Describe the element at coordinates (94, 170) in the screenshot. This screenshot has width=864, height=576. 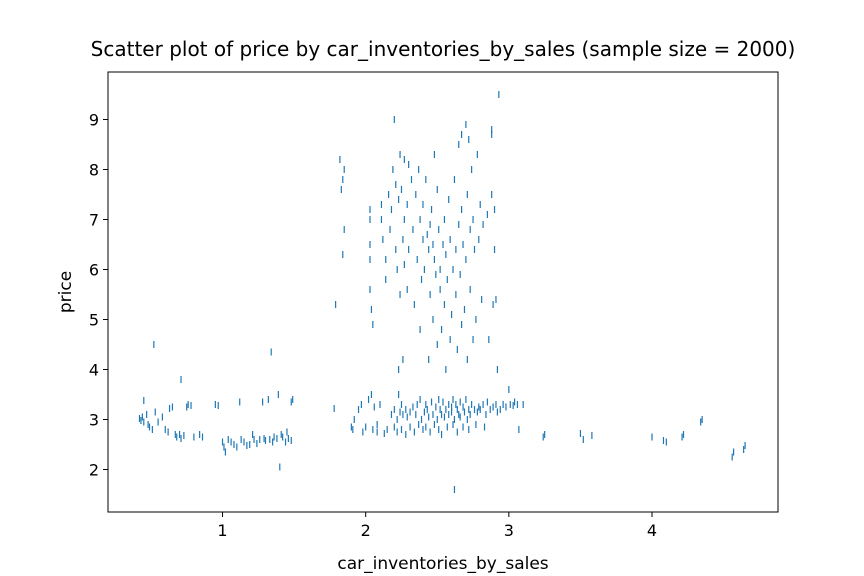
I see `y-tick-label: 8` at that location.